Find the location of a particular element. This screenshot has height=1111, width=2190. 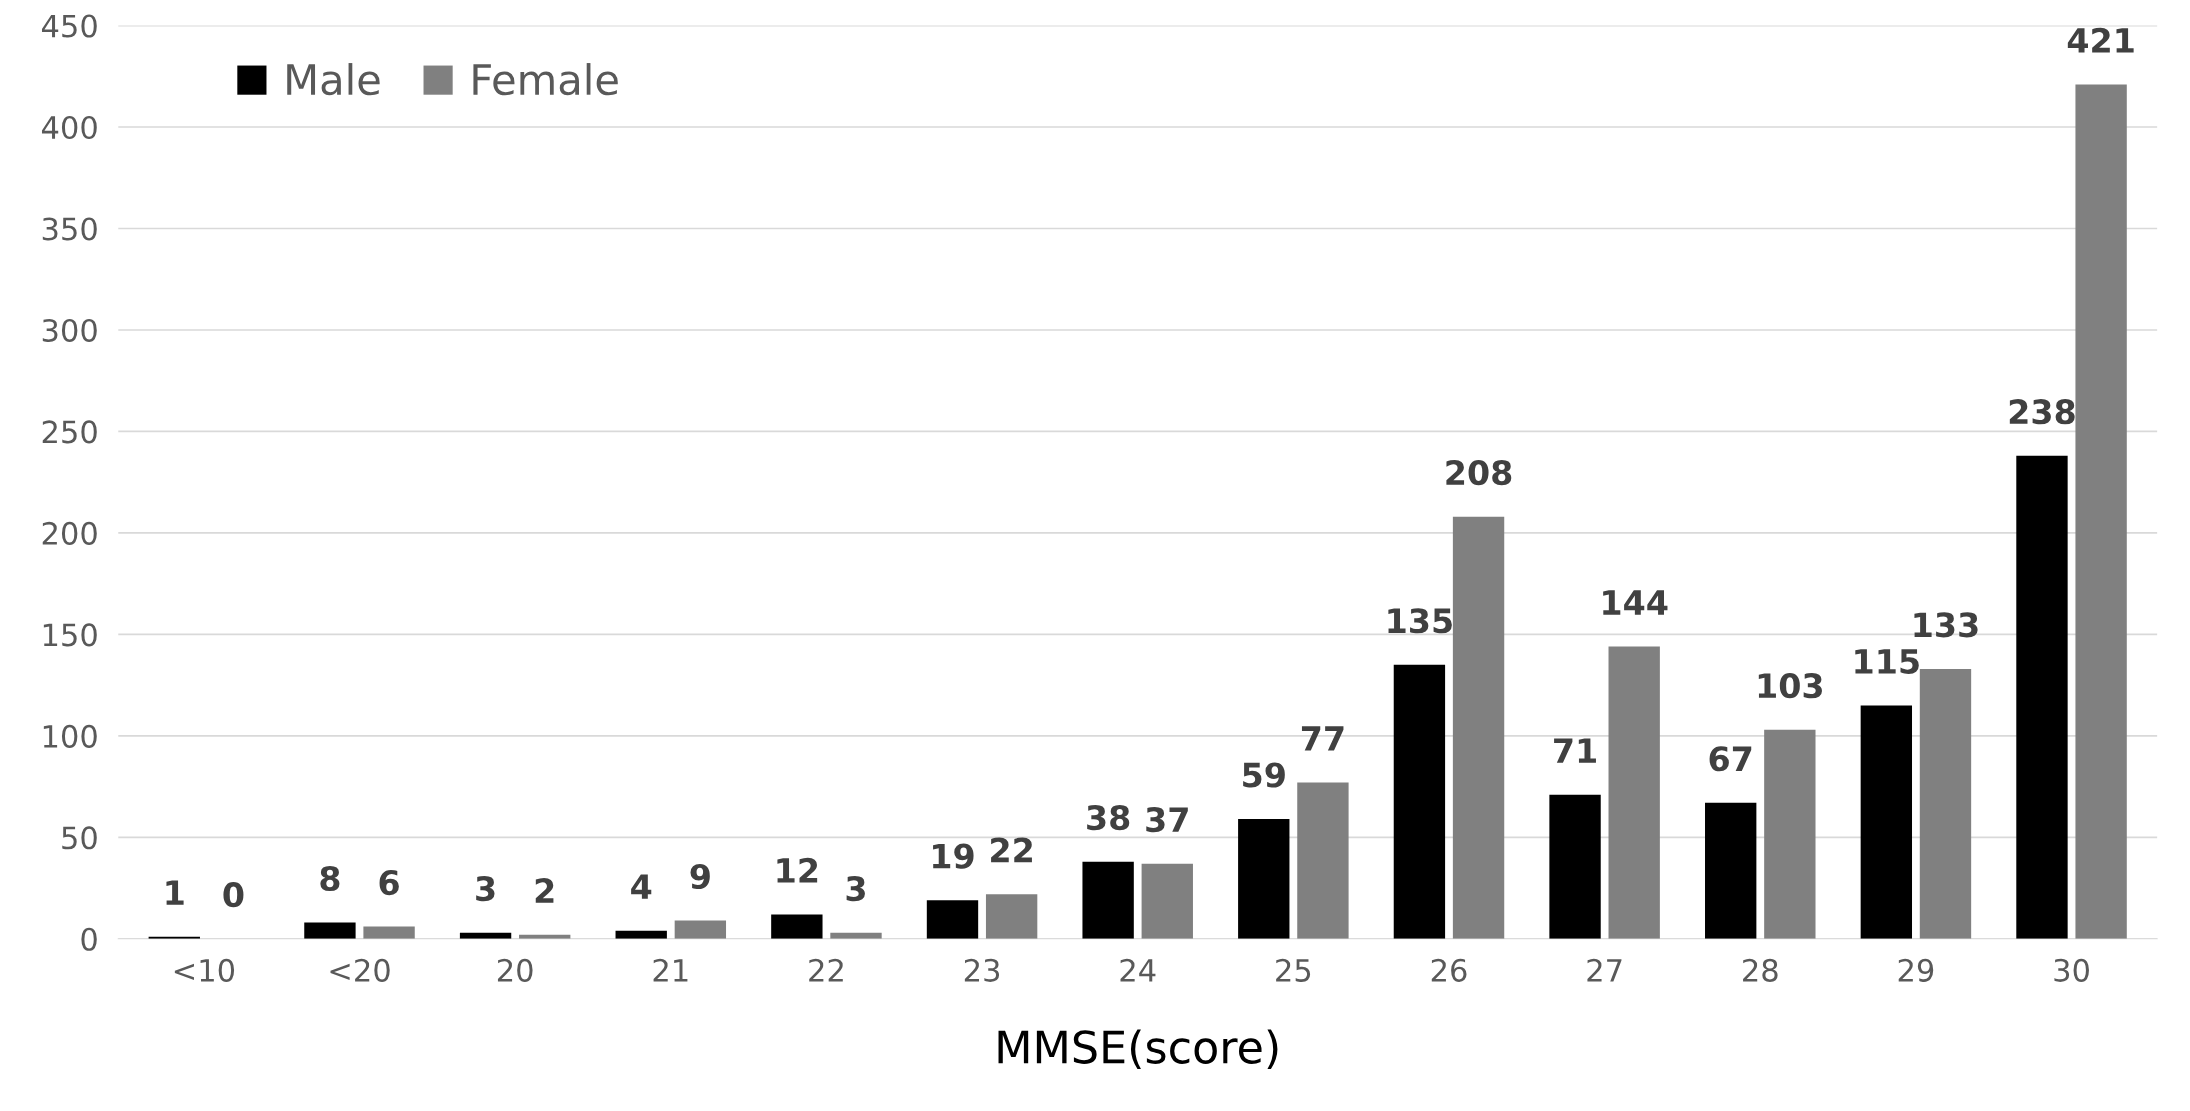

data-label: 19 is located at coordinates (953, 856).